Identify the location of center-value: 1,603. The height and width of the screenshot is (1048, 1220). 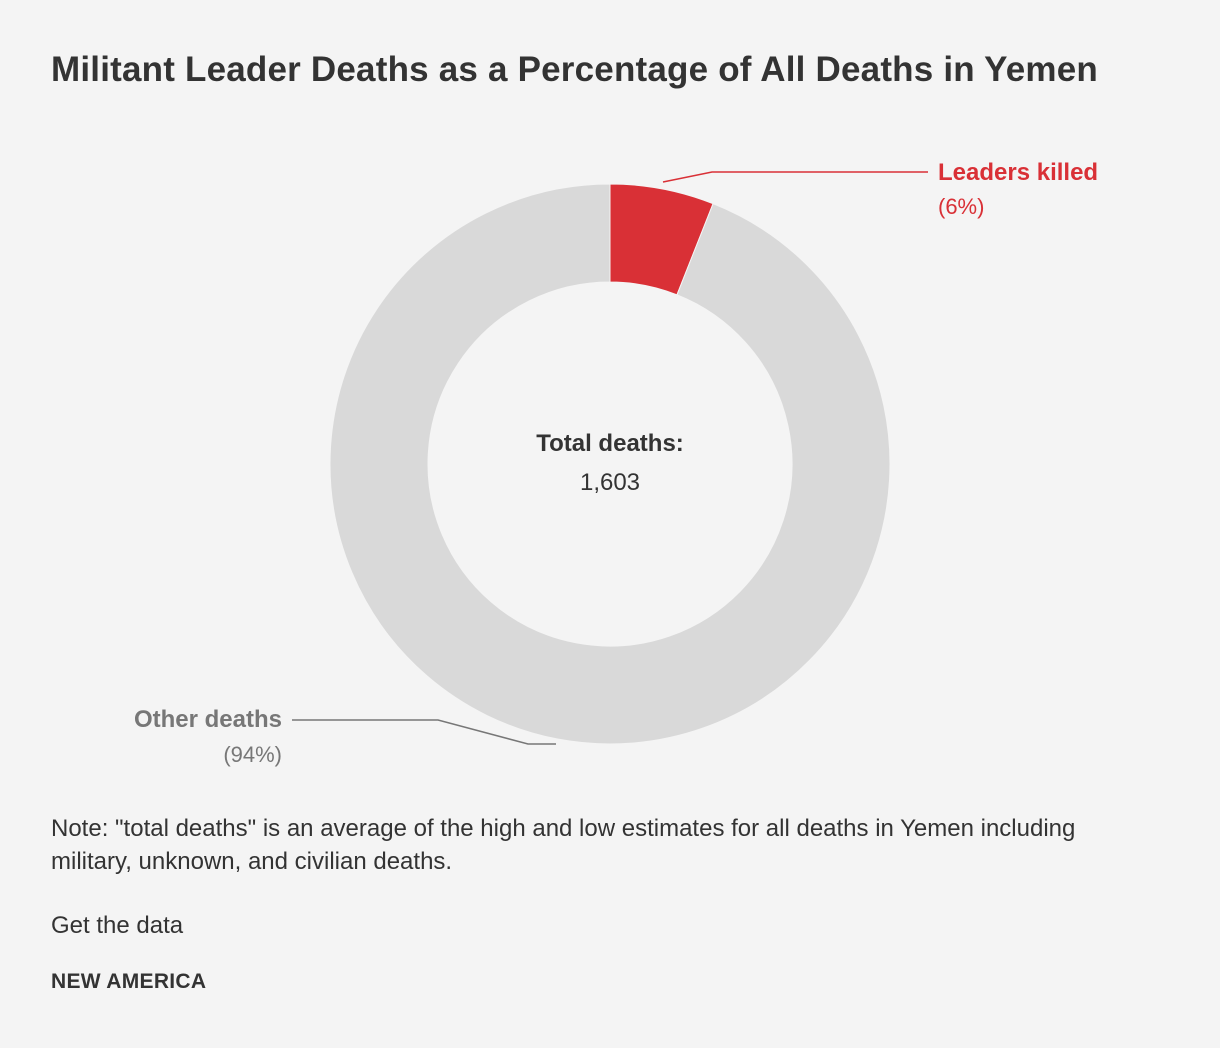
(610, 482).